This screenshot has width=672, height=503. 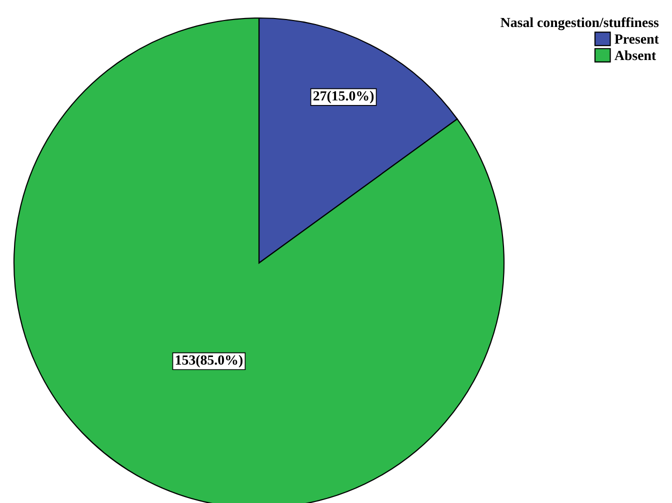 I want to click on data-label: 153(85.0%), so click(x=209, y=361).